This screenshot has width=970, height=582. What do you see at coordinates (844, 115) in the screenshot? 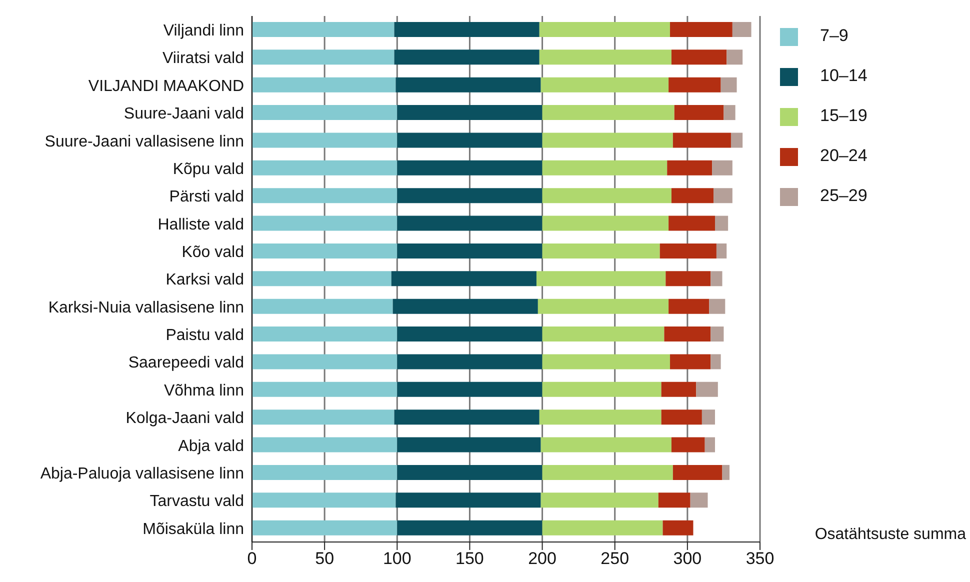
I see `legend-label: 15–19` at bounding box center [844, 115].